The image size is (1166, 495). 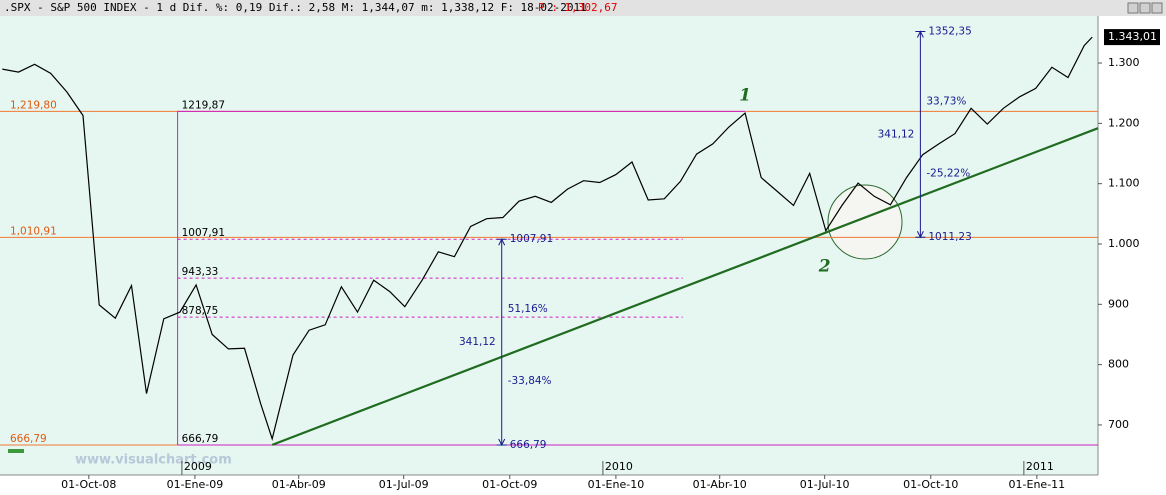 I want to click on retracement-label: 1219,87, so click(x=203, y=105).